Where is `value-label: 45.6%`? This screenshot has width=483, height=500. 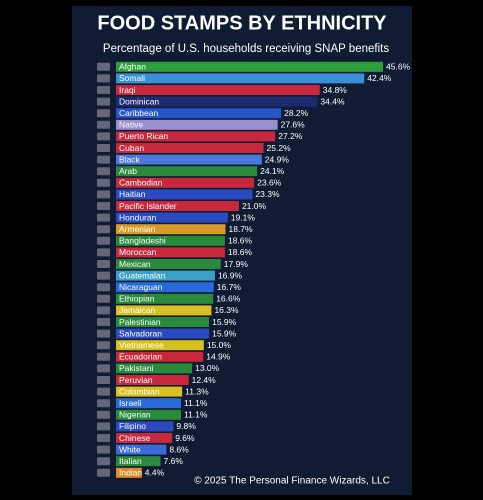 value-label: 45.6% is located at coordinates (398, 67).